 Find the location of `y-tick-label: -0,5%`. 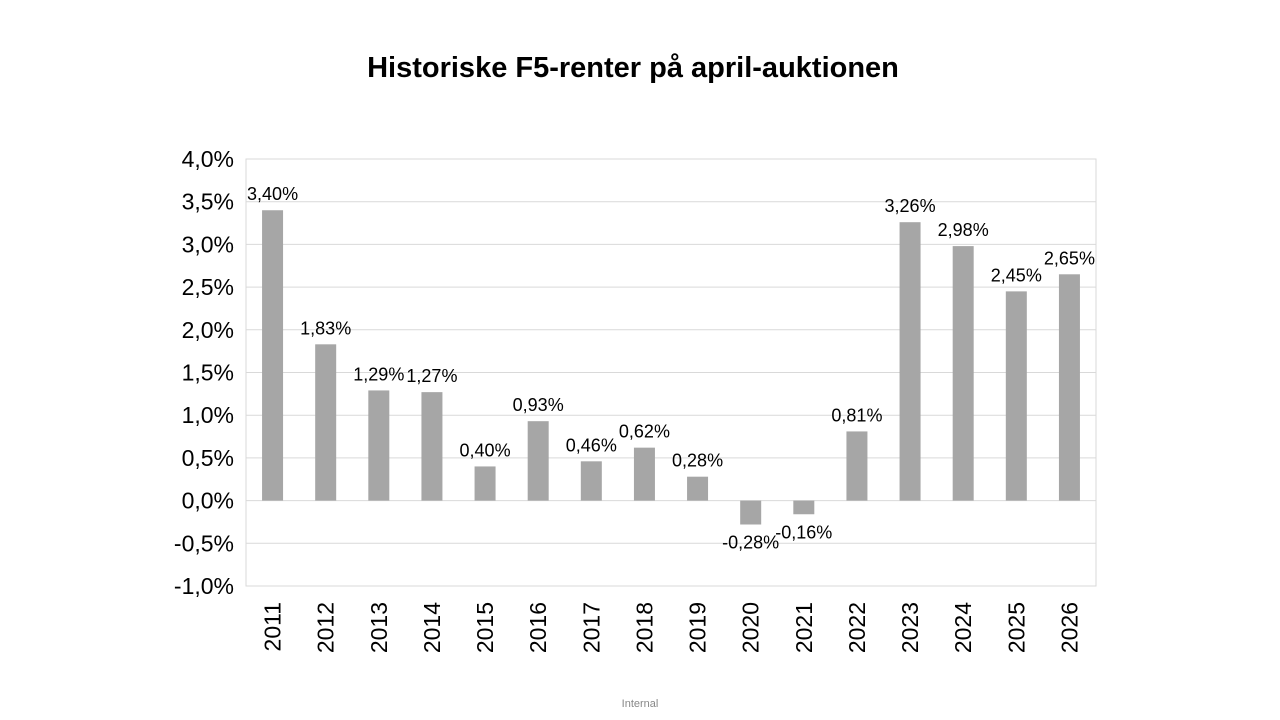

y-tick-label: -0,5% is located at coordinates (204, 543).